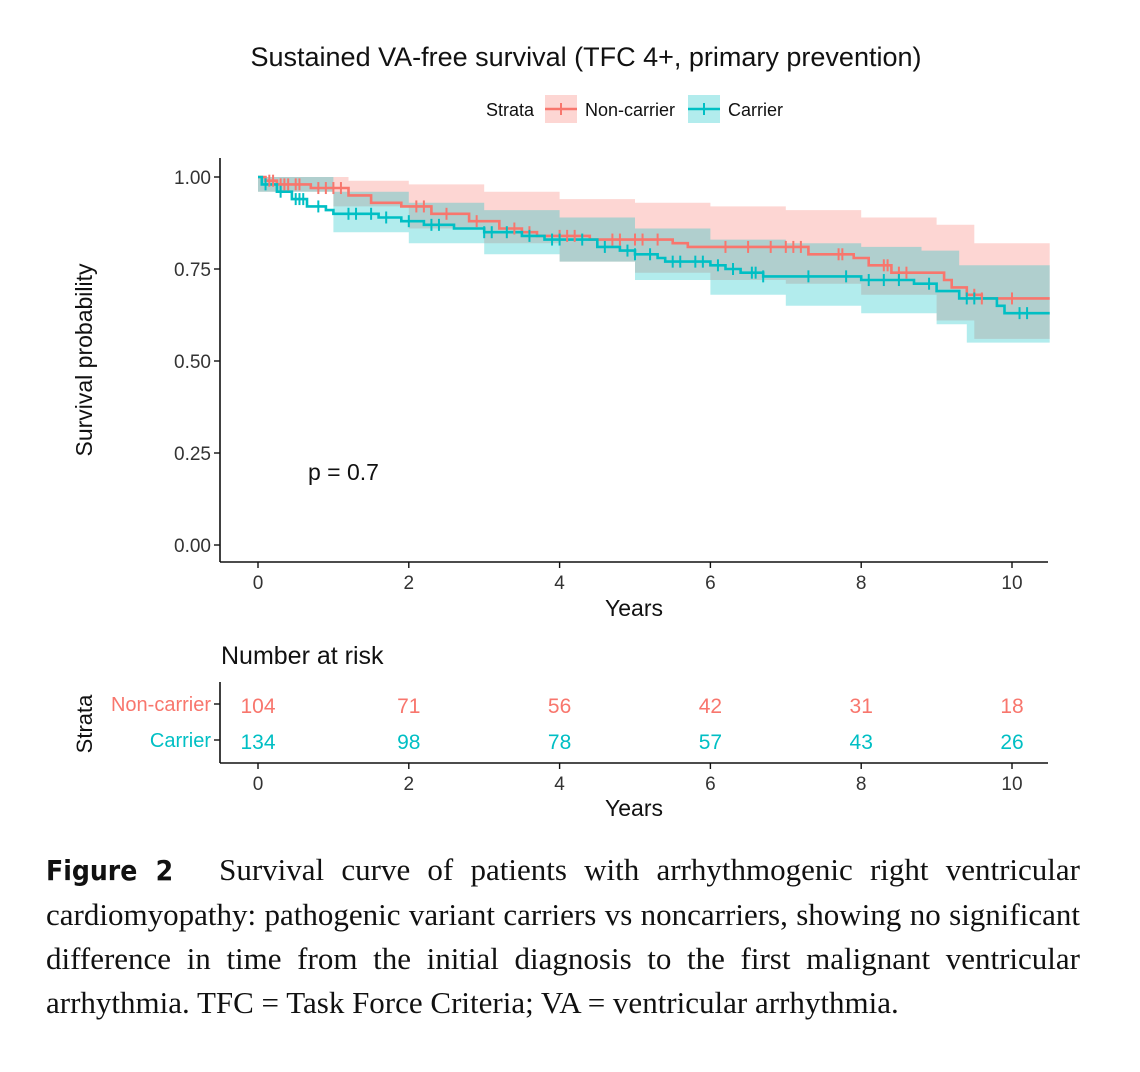 This screenshot has width=1140, height=1072. I want to click on risk-table-strata-label: Strata, so click(84, 723).